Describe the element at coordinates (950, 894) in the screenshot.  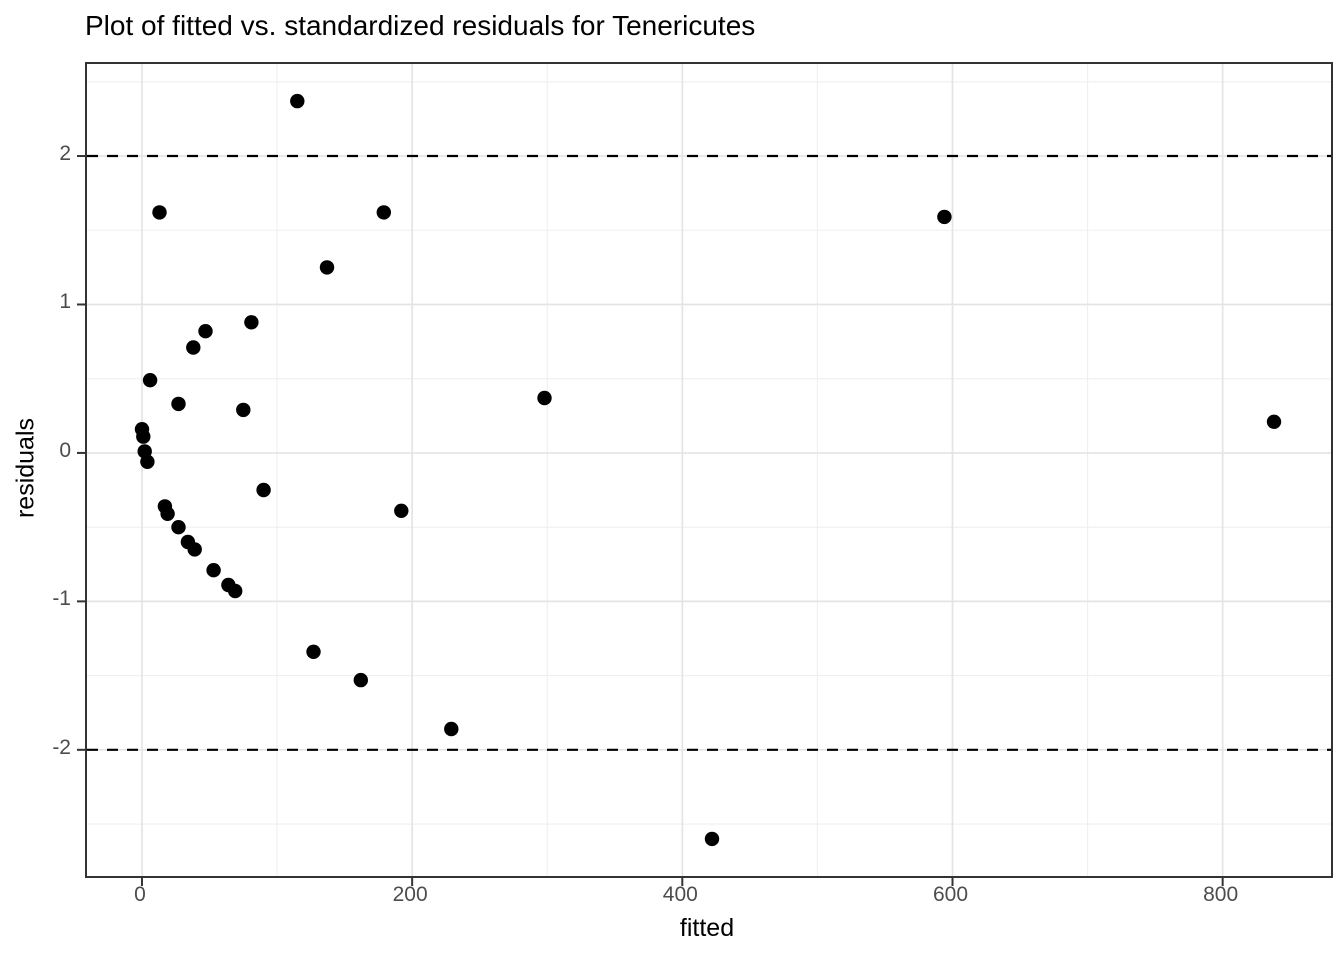
I see `x-axis-tick-label: 600` at that location.